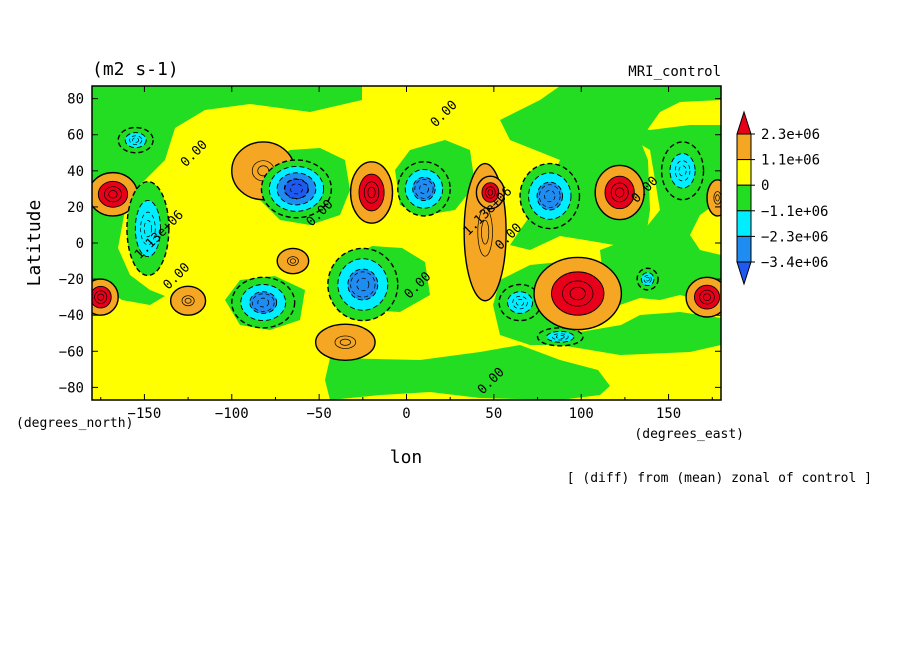 This screenshot has width=904, height=658. Describe the element at coordinates (794, 237) in the screenshot. I see `colorbar-label-4: −2.3e+06` at that location.